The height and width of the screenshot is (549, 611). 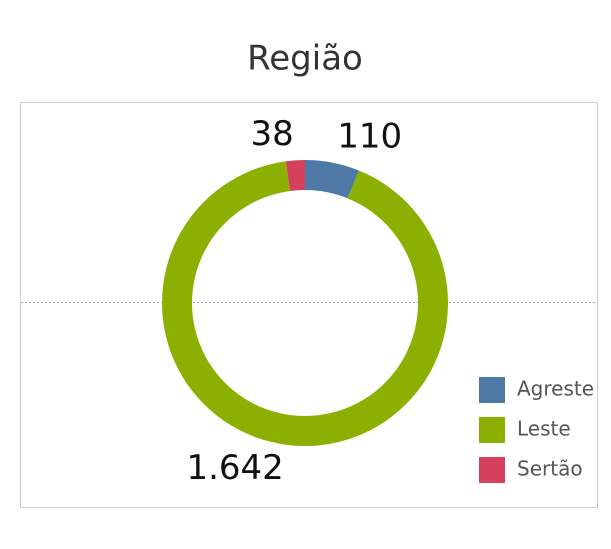 I want to click on data-label: 110, so click(x=369, y=137).